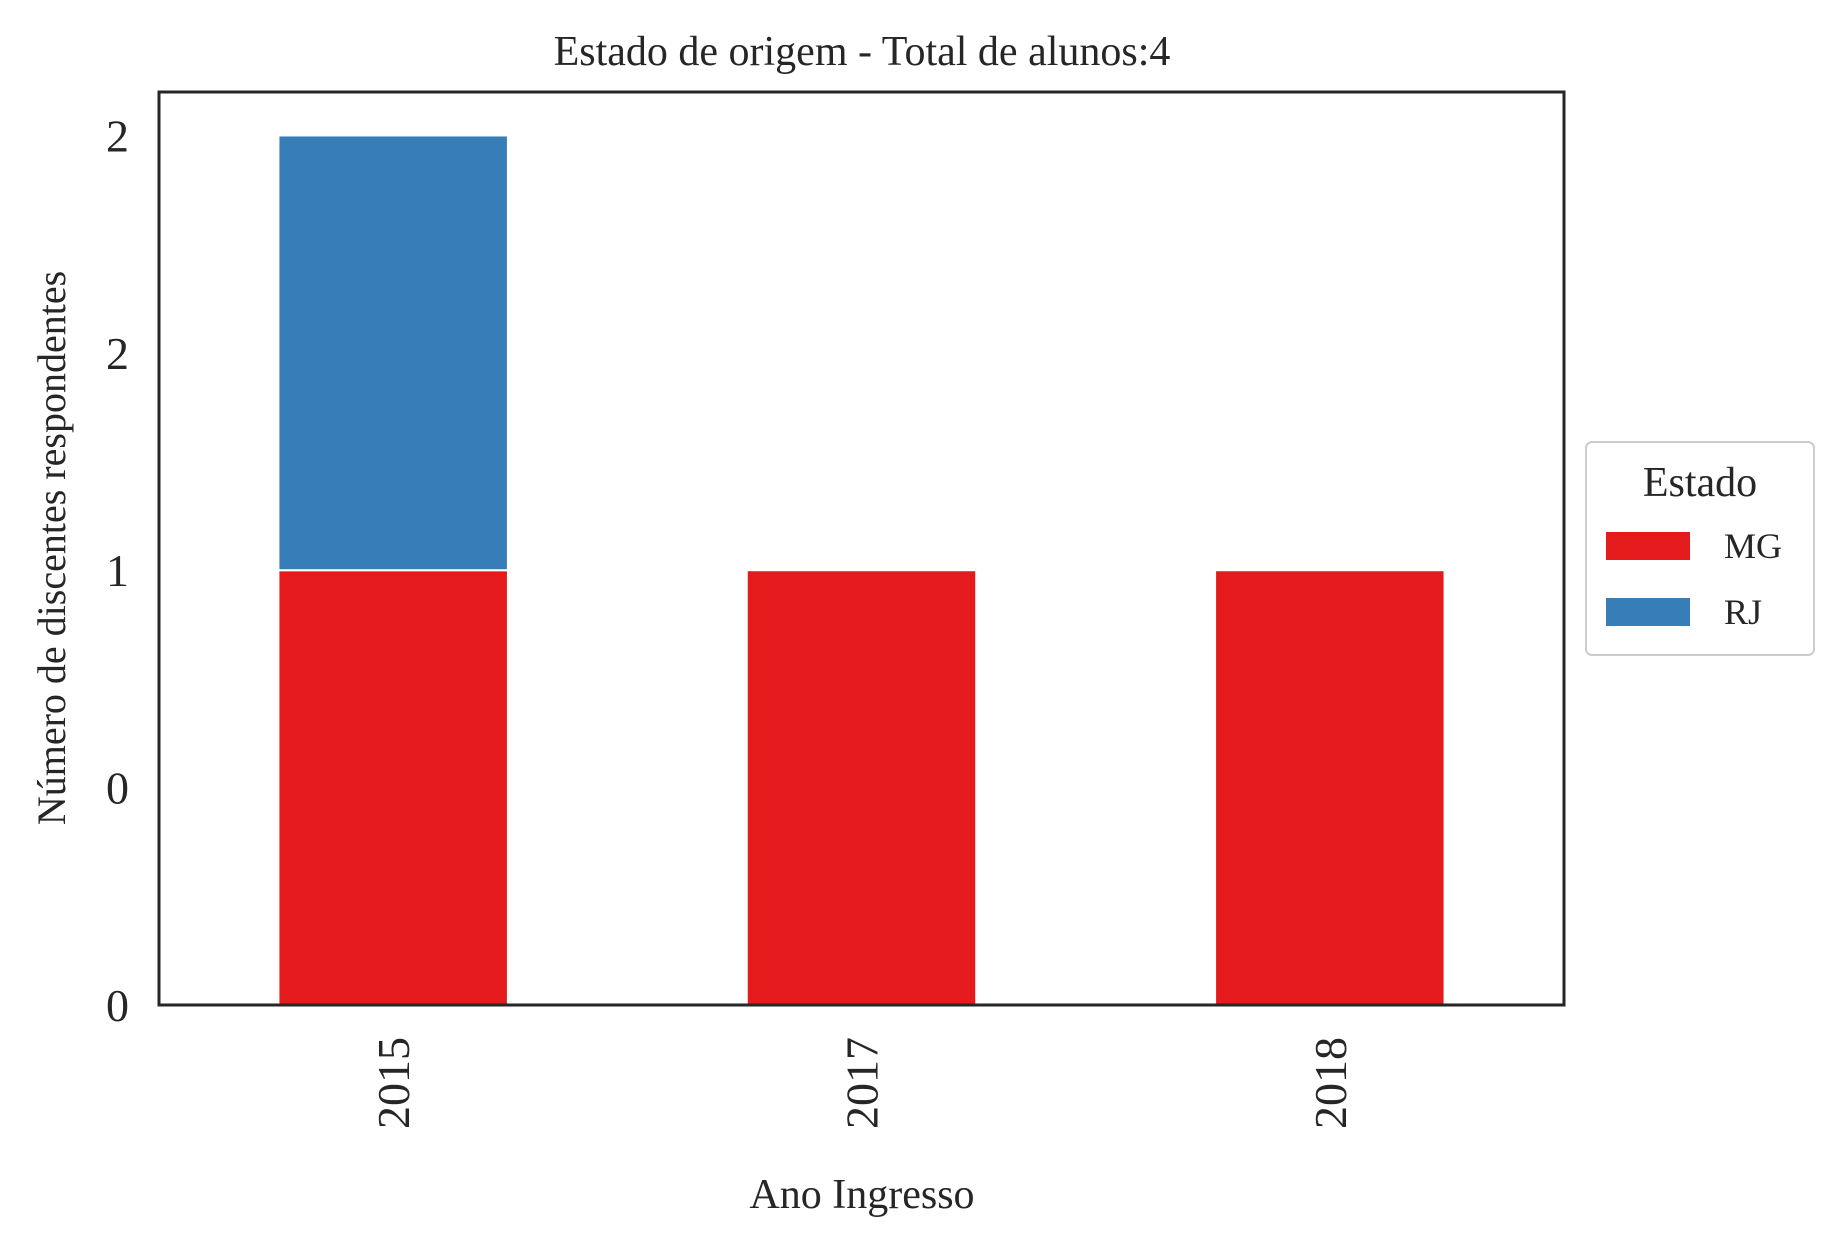 The image size is (1834, 1243). I want to click on x-ticks: 2015 2017 2018, so click(862, 1083).